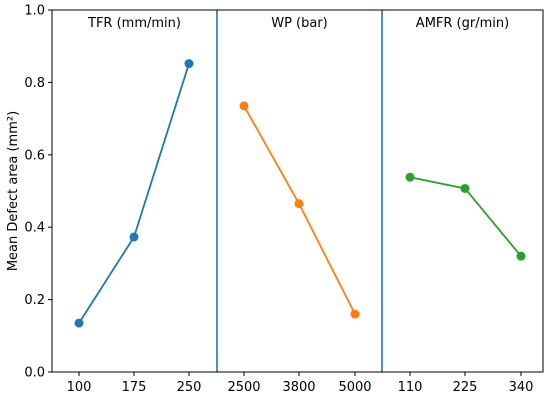 The height and width of the screenshot is (401, 550). What do you see at coordinates (13, 191) in the screenshot?
I see `y-axis-label: Mean Defect area (mm²)` at bounding box center [13, 191].